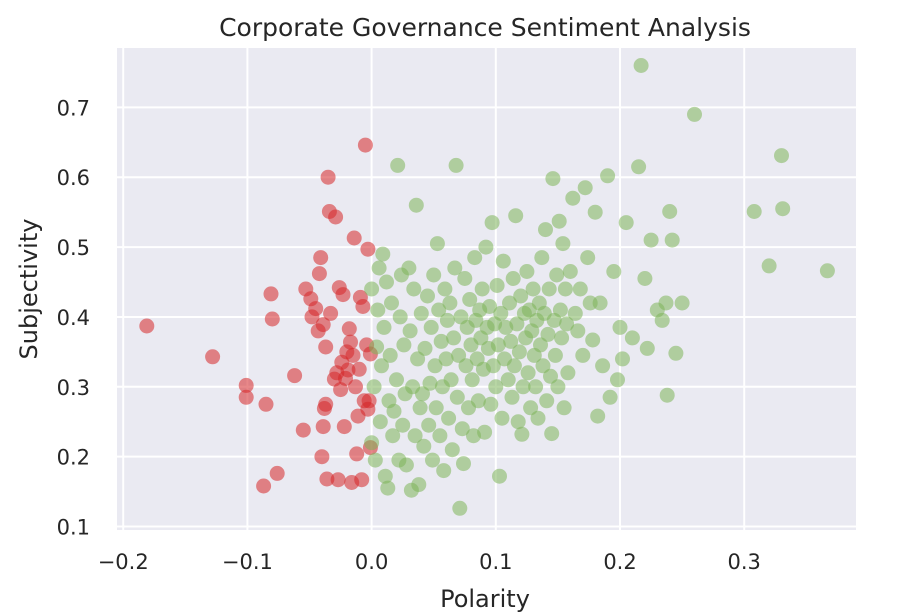 Image resolution: width=906 pixels, height=614 pixels. I want to click on x-axis-label: Polarity, so click(485, 599).